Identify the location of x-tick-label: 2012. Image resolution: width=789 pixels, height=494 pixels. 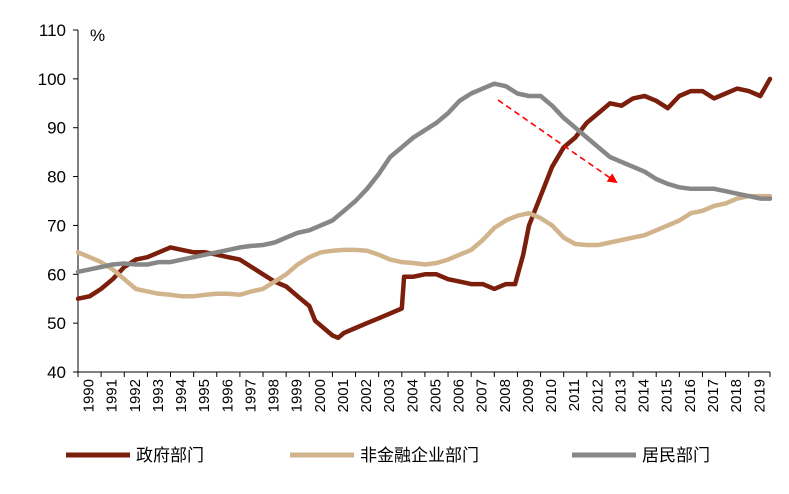
(597, 395).